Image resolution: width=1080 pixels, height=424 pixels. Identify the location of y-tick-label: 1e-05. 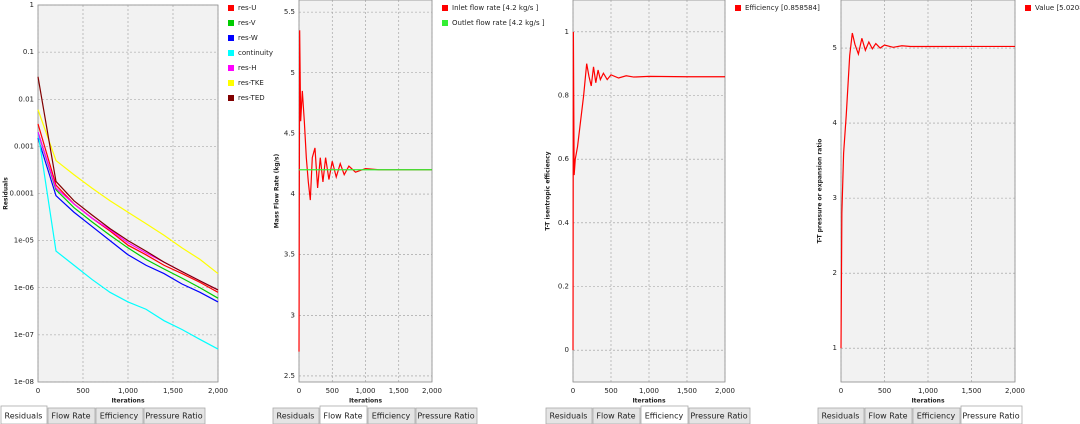
(24, 241).